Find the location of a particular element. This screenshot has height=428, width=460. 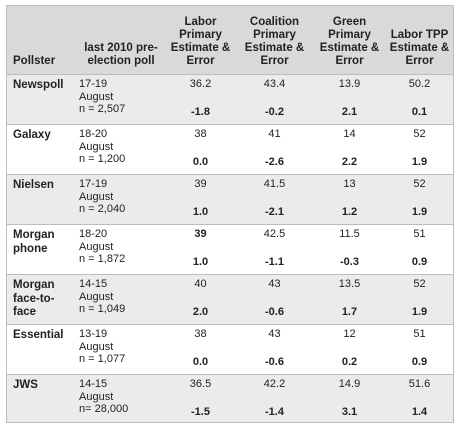

green-cell: 14 2.2 is located at coordinates (349, 149).